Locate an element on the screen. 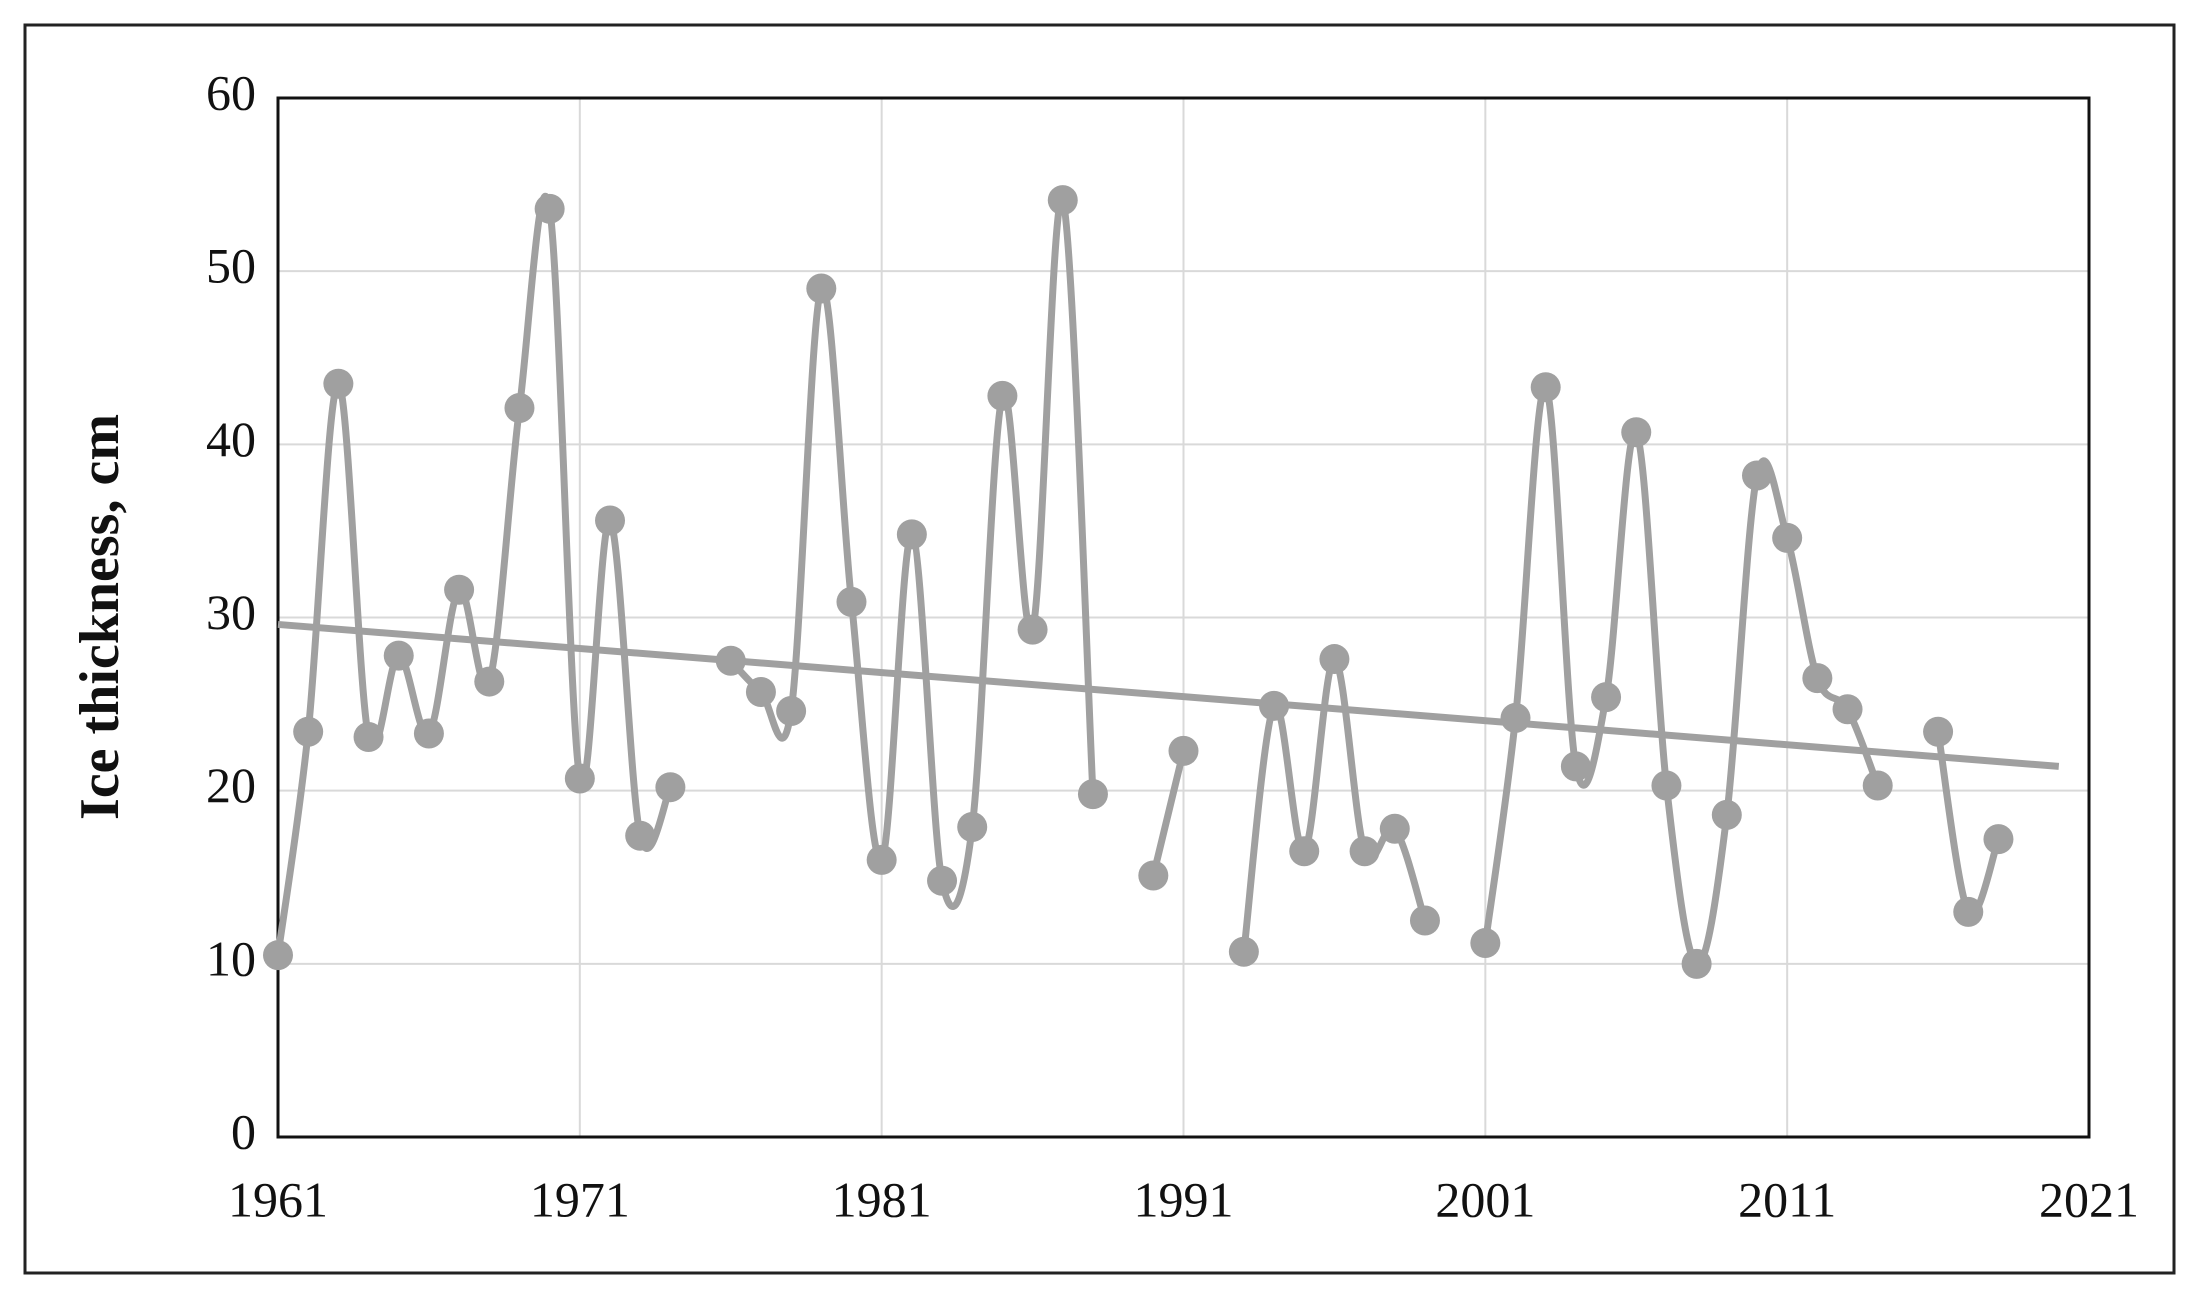 The height and width of the screenshot is (1300, 2199). x-tick-label: 2021 is located at coordinates (2089, 1199).